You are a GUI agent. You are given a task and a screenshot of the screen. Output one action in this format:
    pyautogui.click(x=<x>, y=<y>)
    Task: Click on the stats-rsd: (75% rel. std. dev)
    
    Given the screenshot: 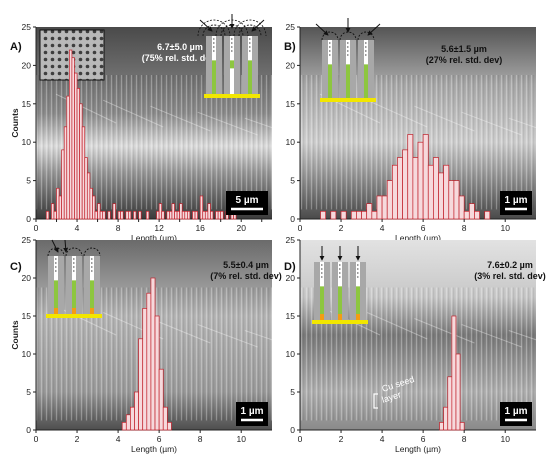 What is the action you would take?
    pyautogui.click(x=180, y=58)
    